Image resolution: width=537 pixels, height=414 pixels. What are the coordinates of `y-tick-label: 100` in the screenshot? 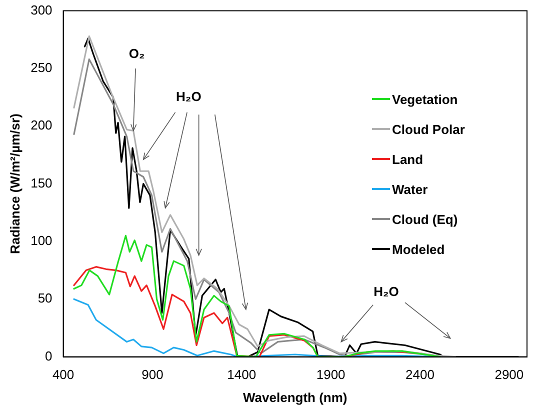 It's located at (41, 240).